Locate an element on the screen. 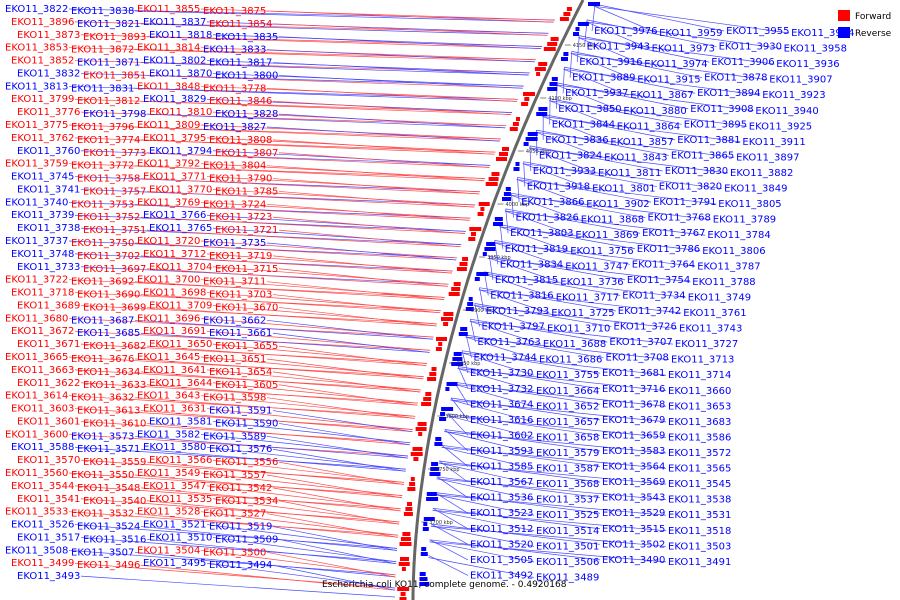  legend-forward-label: Forward is located at coordinates (873, 17).